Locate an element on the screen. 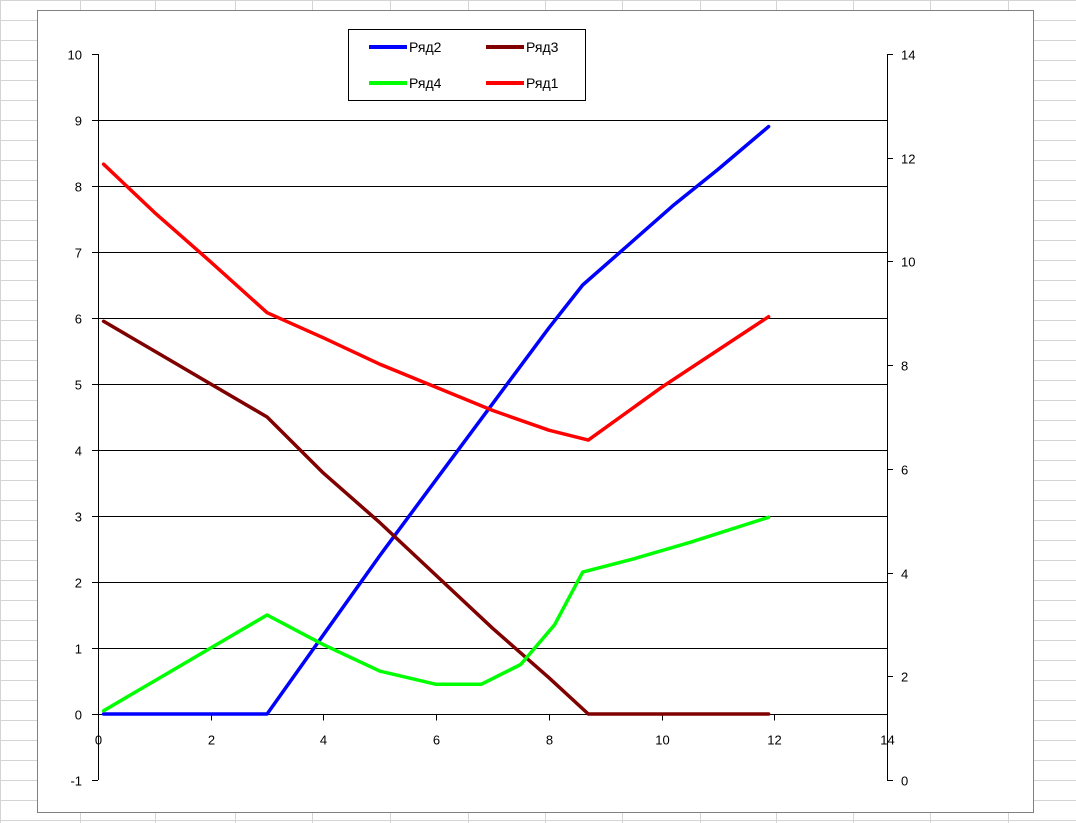 This screenshot has height=823, width=1076. x-tick-label-4: 4 is located at coordinates (323, 740).